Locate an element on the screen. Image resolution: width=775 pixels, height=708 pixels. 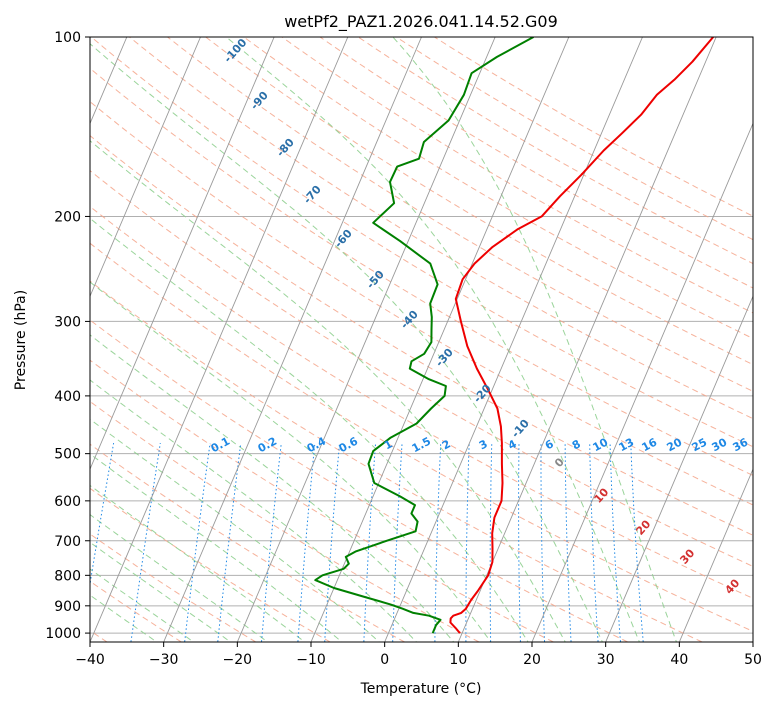
x-tick-label: 40 is located at coordinates (679, 660).